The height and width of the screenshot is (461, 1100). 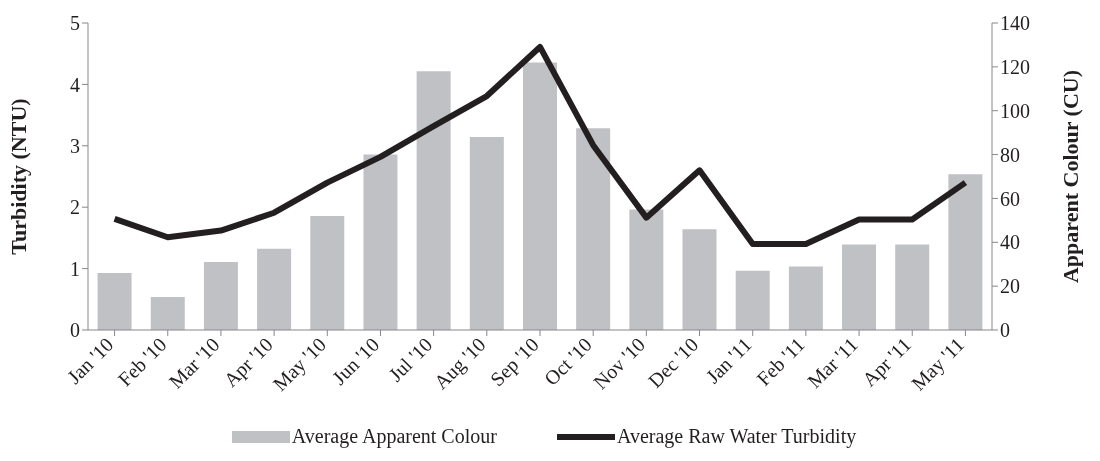 What do you see at coordinates (514, 362) in the screenshot?
I see `x-tick-label: Sep '10` at bounding box center [514, 362].